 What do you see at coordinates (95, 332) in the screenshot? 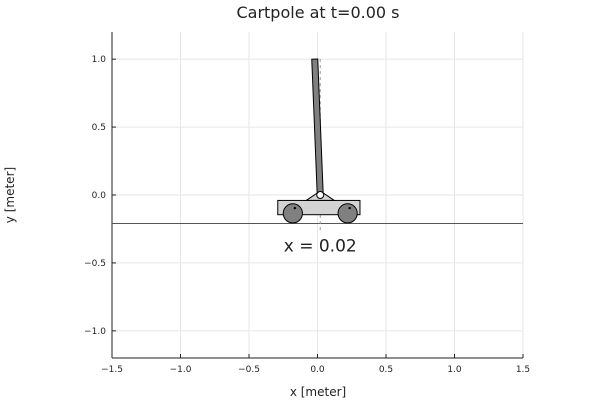
I see `y-tick-label-0: −1.0` at bounding box center [95, 332].